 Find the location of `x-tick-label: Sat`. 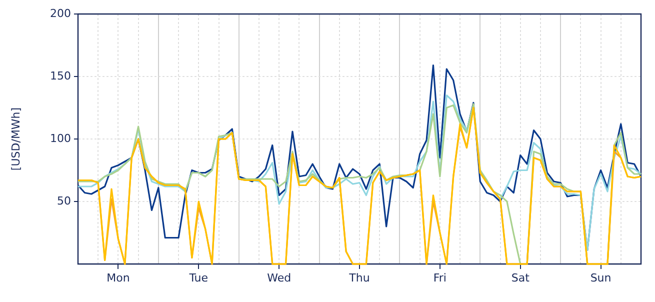

x-tick-label: Sat is located at coordinates (520, 277).